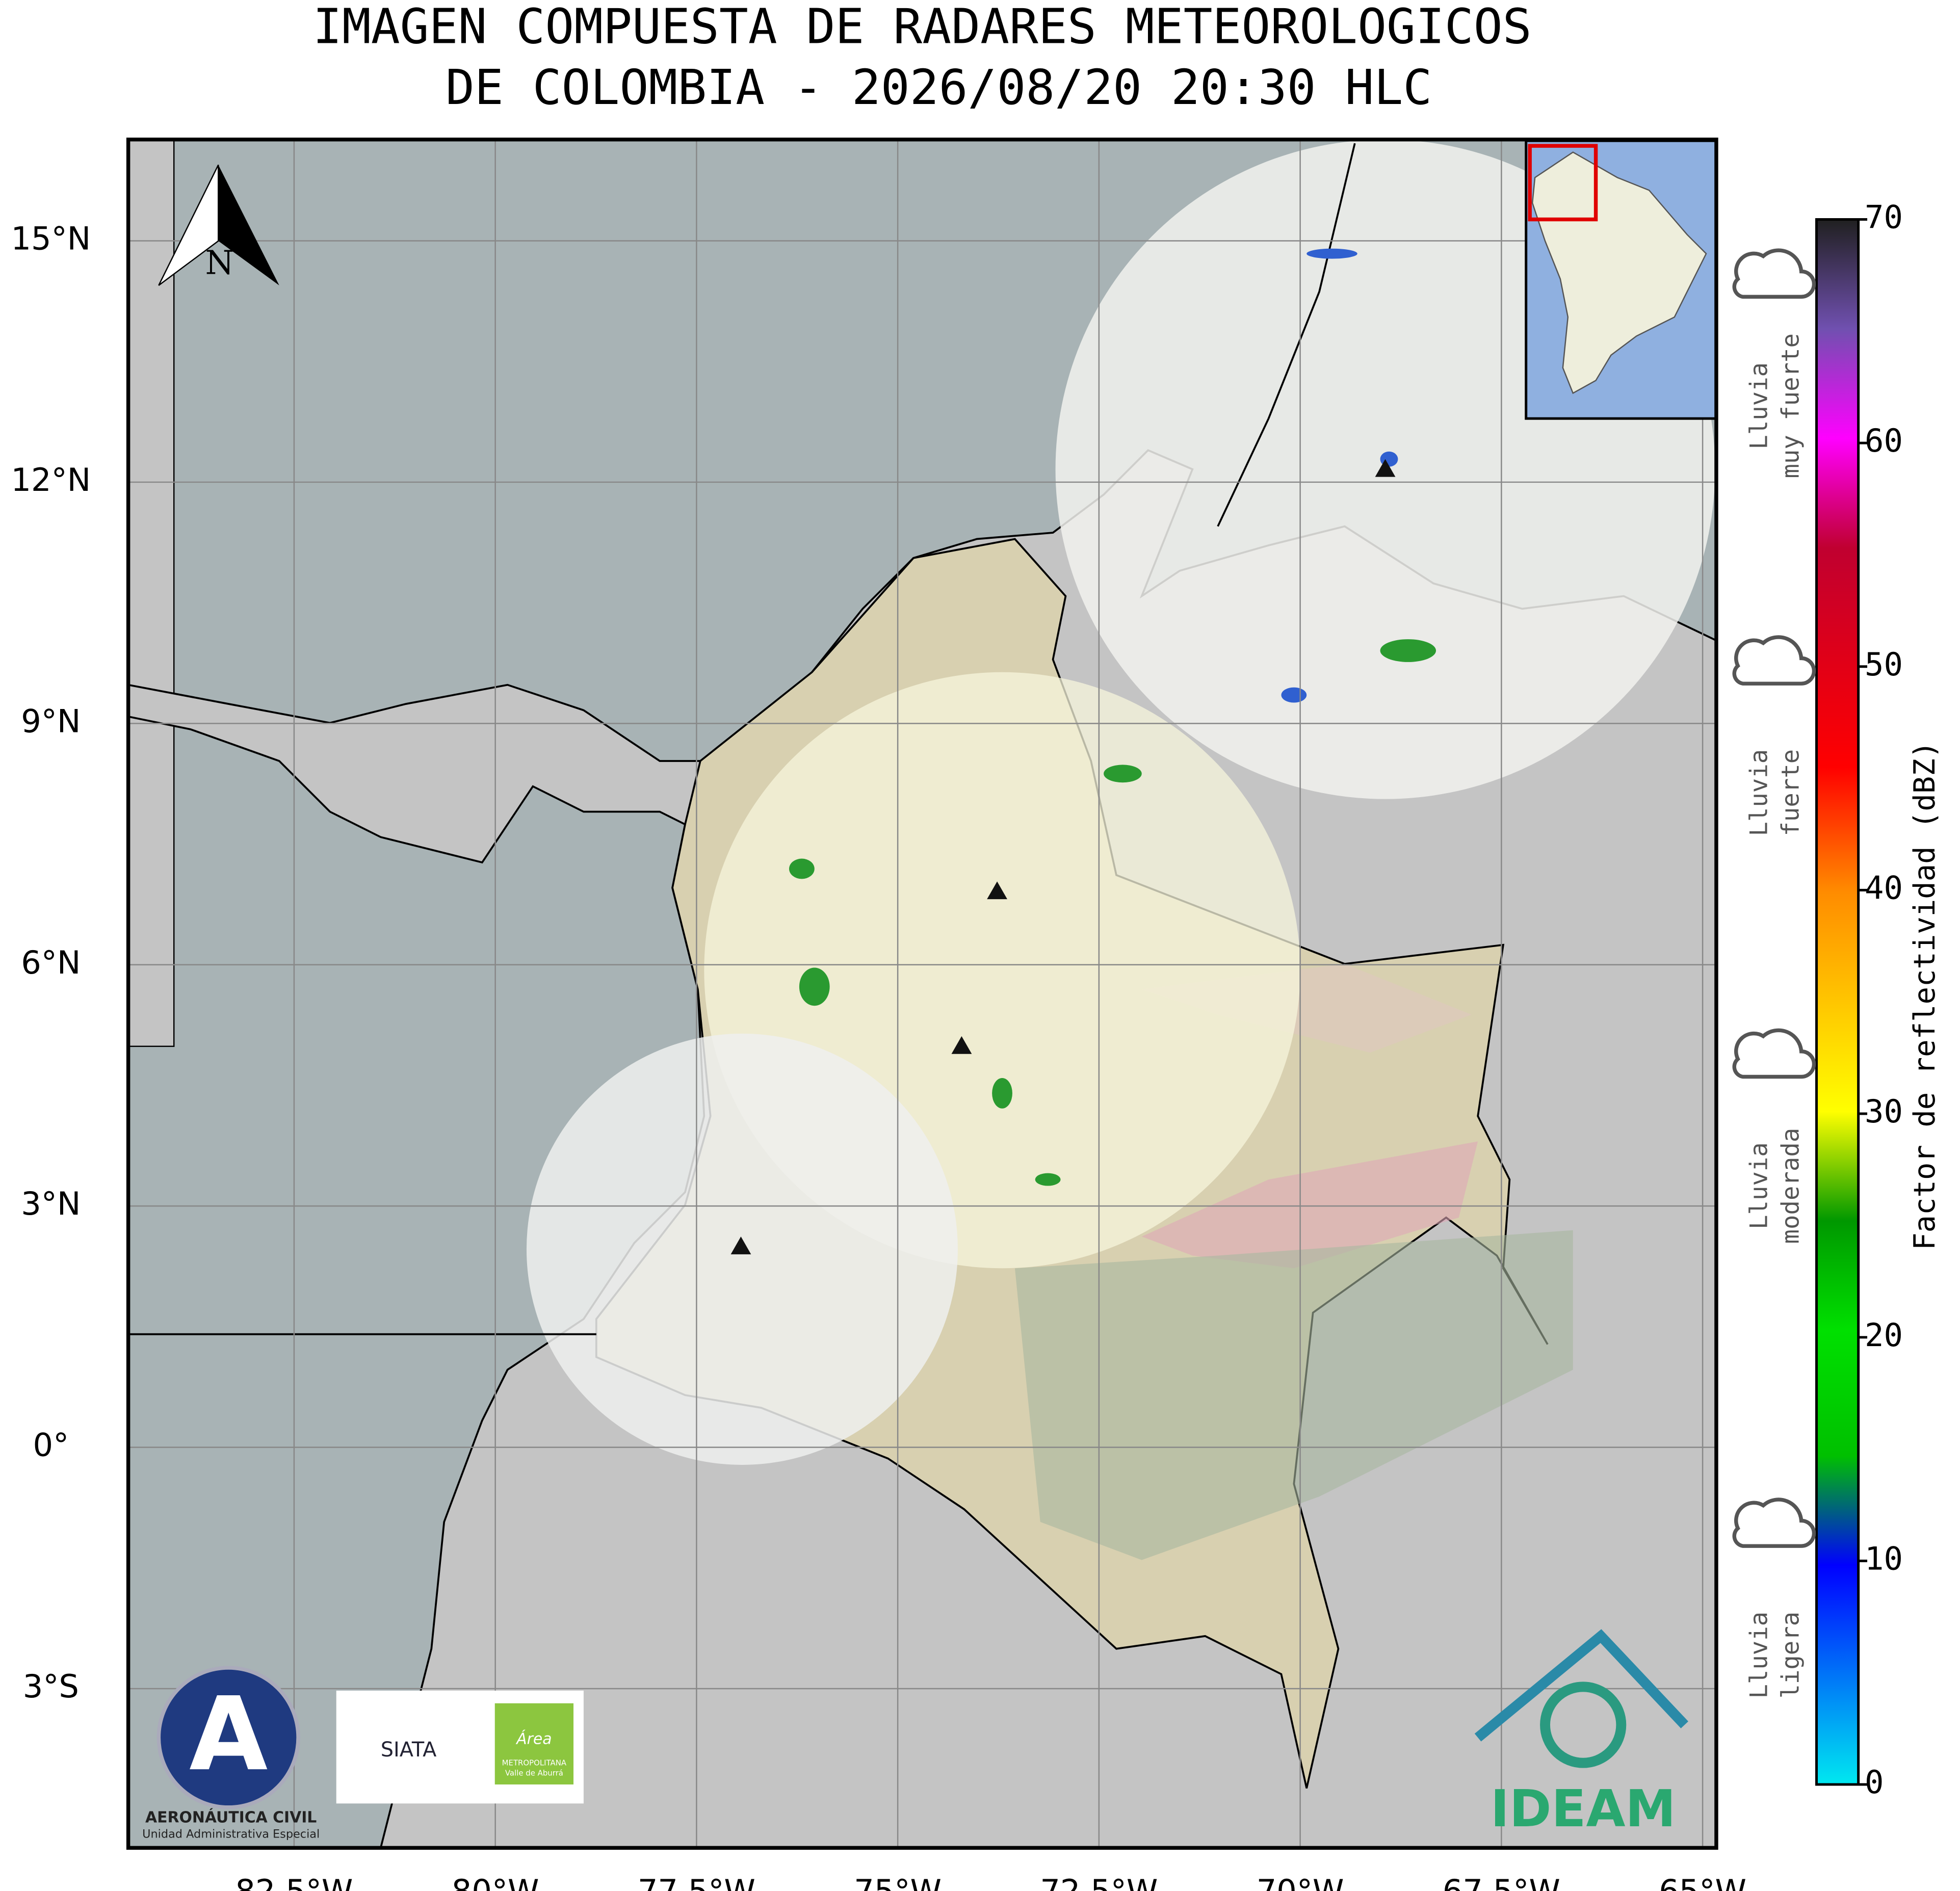 The image size is (1960, 1891). What do you see at coordinates (51, 1203) in the screenshot?
I see `y-tick-label: 3°N` at bounding box center [51, 1203].